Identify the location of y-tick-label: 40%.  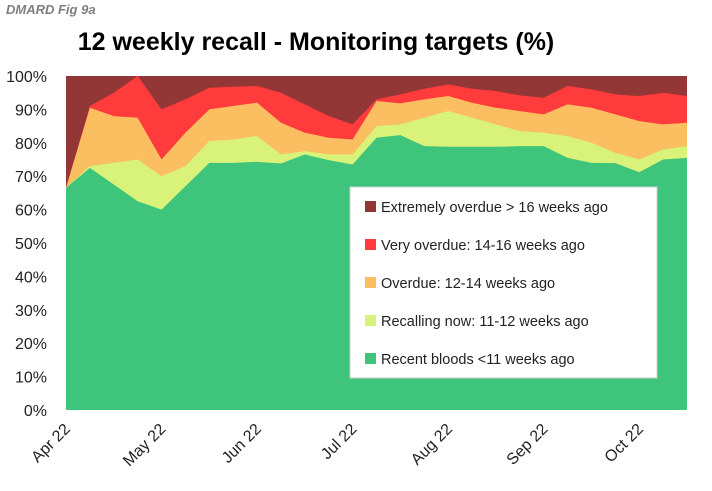
(31, 277).